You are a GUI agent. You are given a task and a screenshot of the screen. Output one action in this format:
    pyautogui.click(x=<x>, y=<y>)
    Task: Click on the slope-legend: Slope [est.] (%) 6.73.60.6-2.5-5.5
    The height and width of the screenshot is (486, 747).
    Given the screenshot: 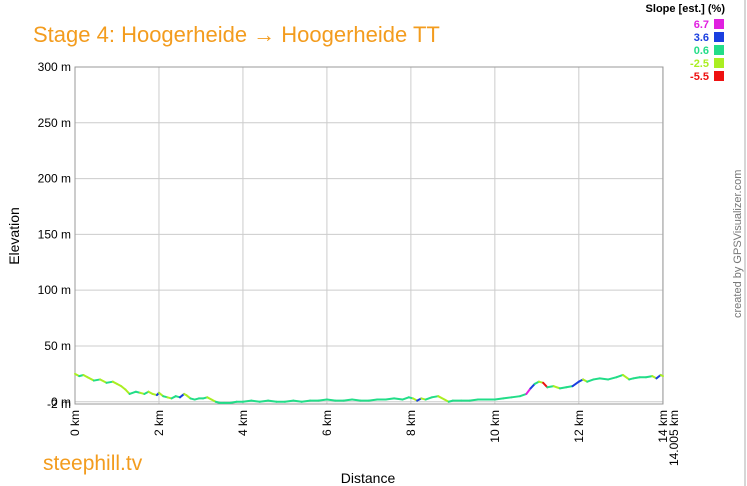 What is the action you would take?
    pyautogui.click(x=686, y=43)
    